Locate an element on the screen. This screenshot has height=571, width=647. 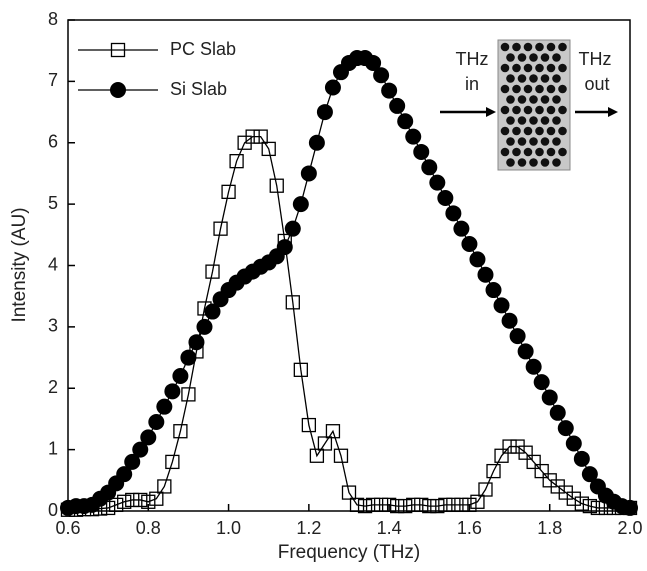
x-tick-label: 2.0 is located at coordinates (629, 528).